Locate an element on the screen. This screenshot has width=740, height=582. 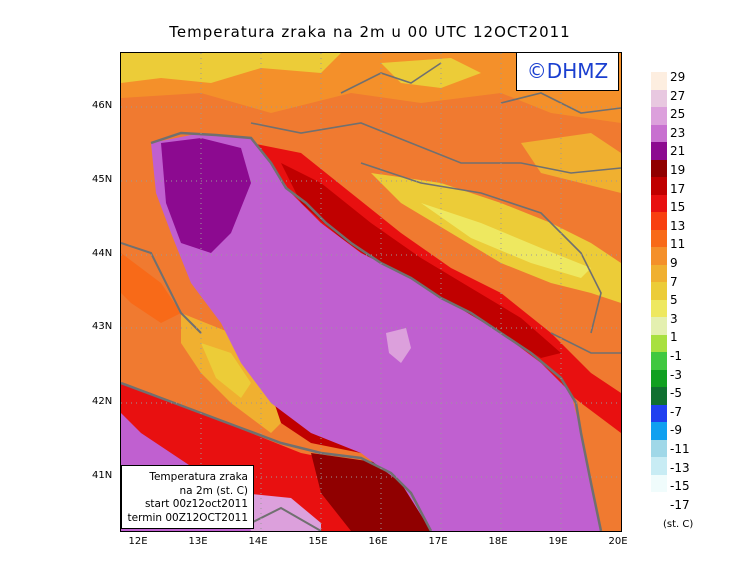
colorbar-label: -13 is located at coordinates (680, 467).